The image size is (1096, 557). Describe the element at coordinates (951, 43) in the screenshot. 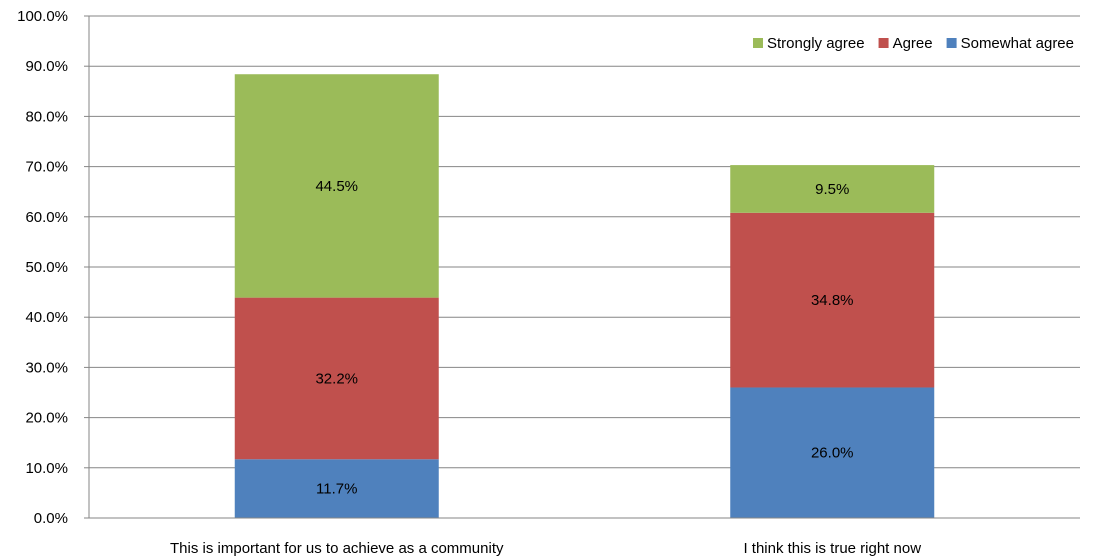

I see `legend-swatch-somewhat-agree` at that location.